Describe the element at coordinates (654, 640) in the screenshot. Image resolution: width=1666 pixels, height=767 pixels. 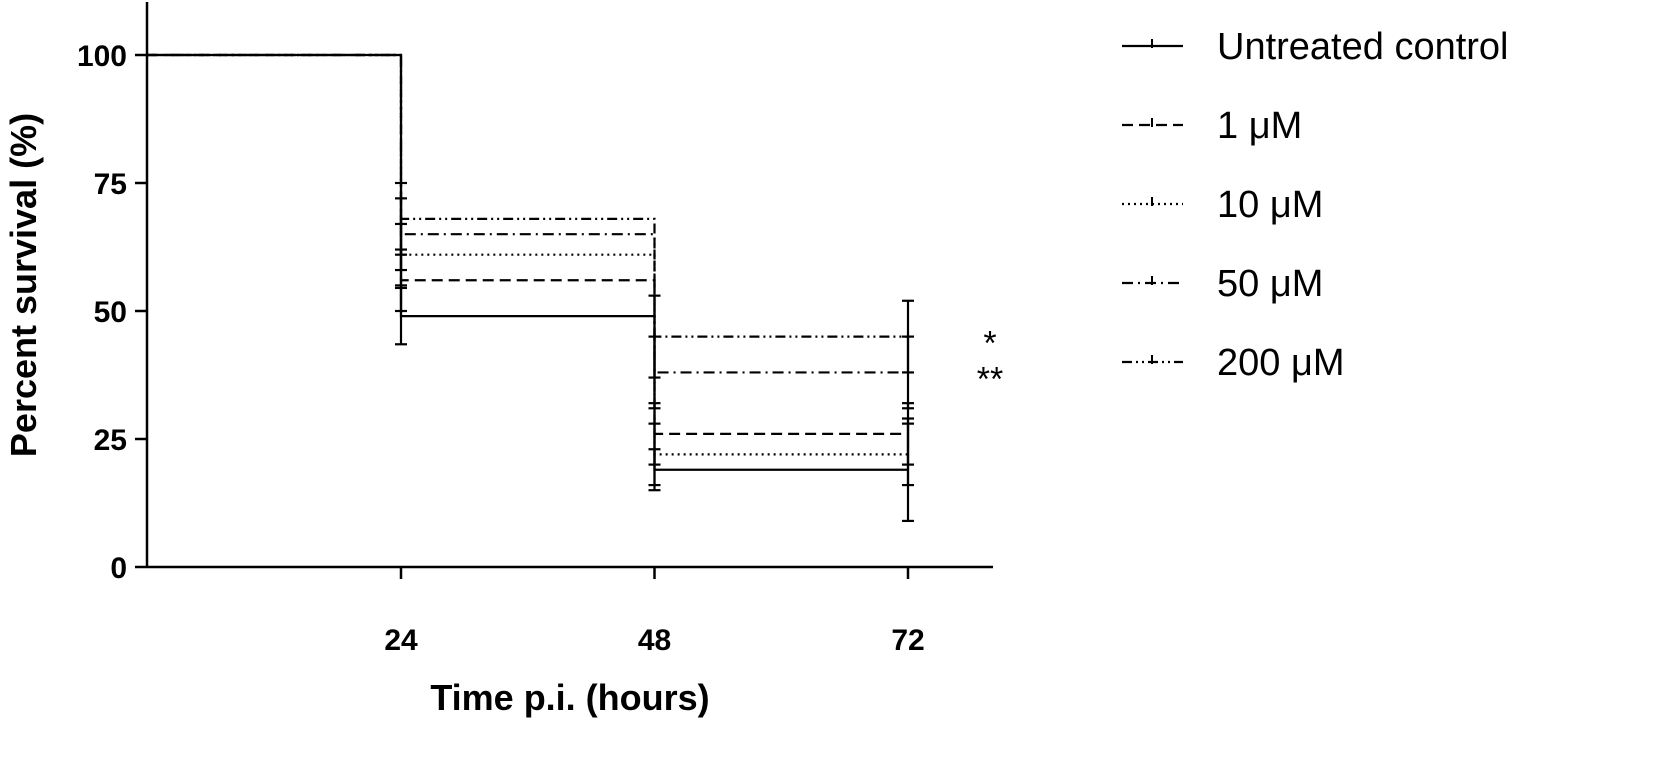
I see `x-tick-label: 48` at that location.